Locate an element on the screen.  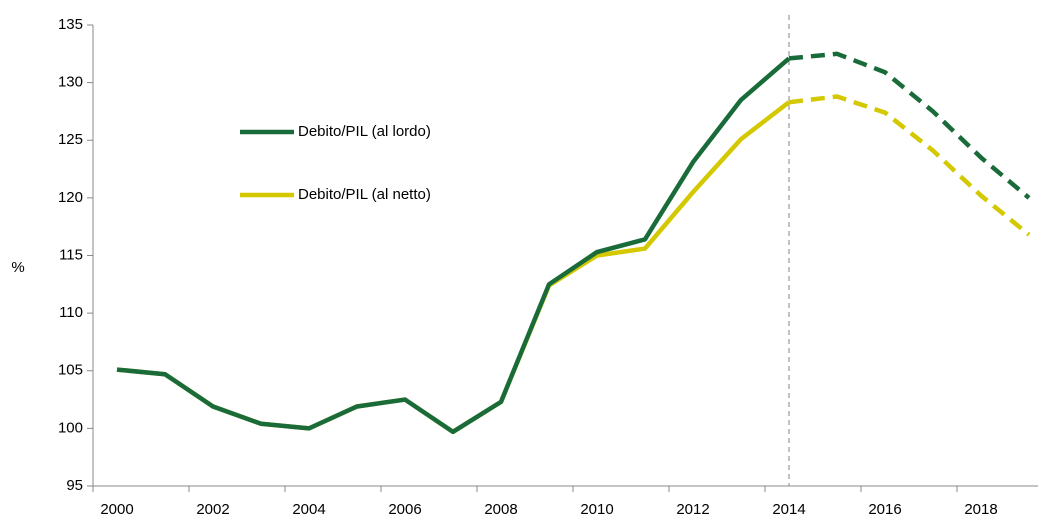
y-tick-label: 130 is located at coordinates (70, 82).